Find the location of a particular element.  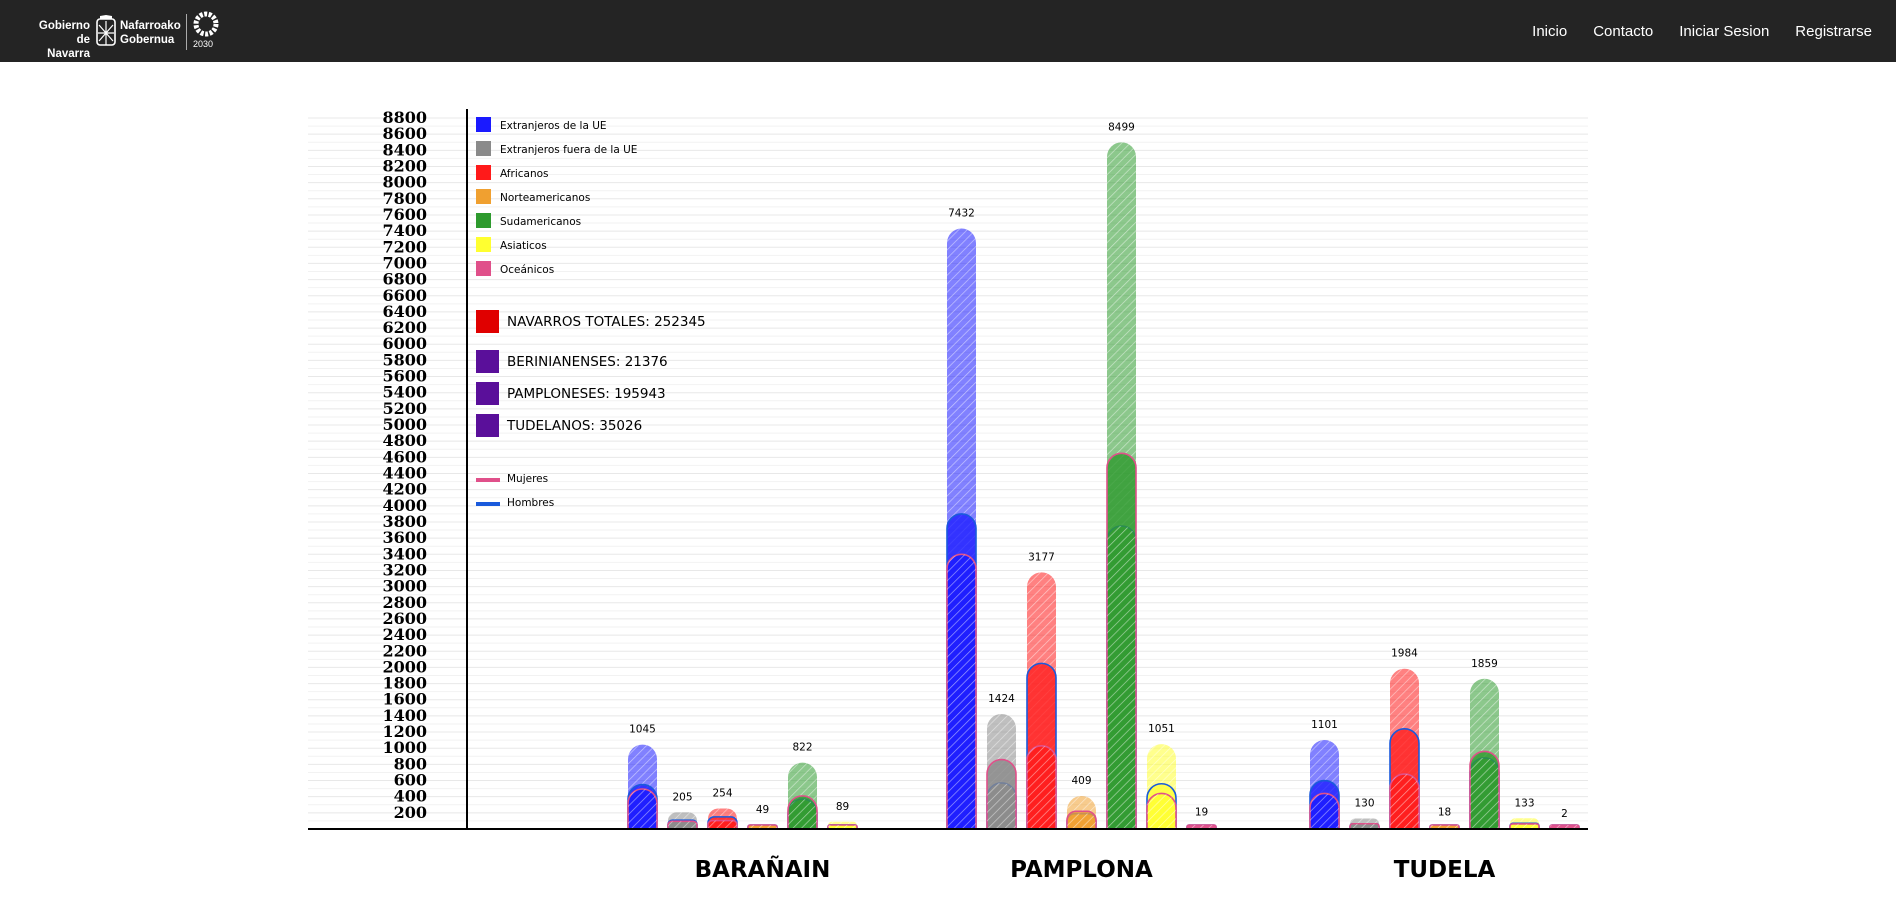

y-tick-label: 5600 is located at coordinates (404, 376).